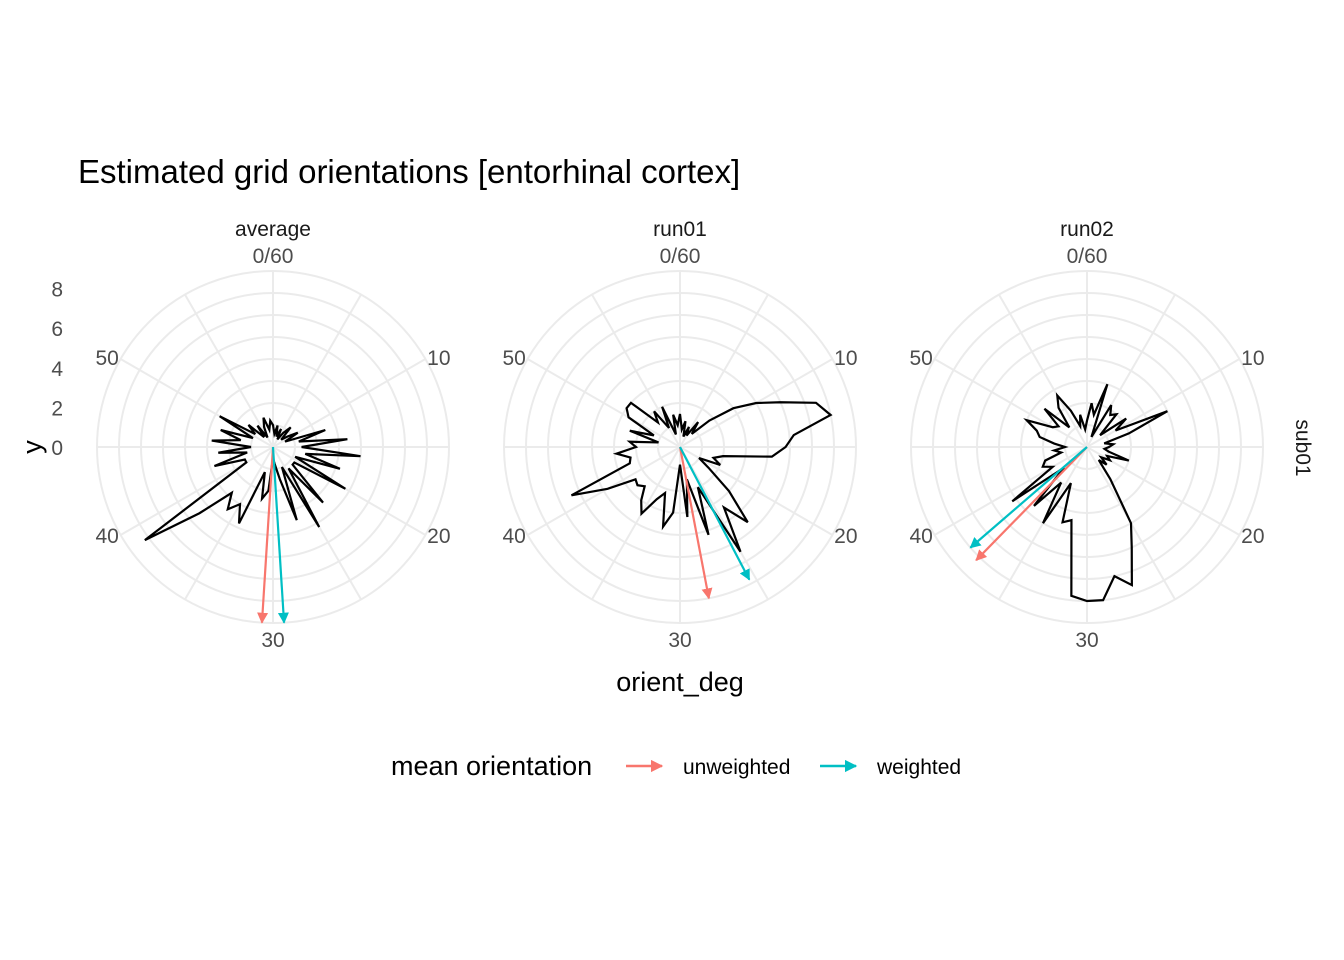  I want to click on y-axis-ticks: 0 2 4 6 8, so click(57, 369).